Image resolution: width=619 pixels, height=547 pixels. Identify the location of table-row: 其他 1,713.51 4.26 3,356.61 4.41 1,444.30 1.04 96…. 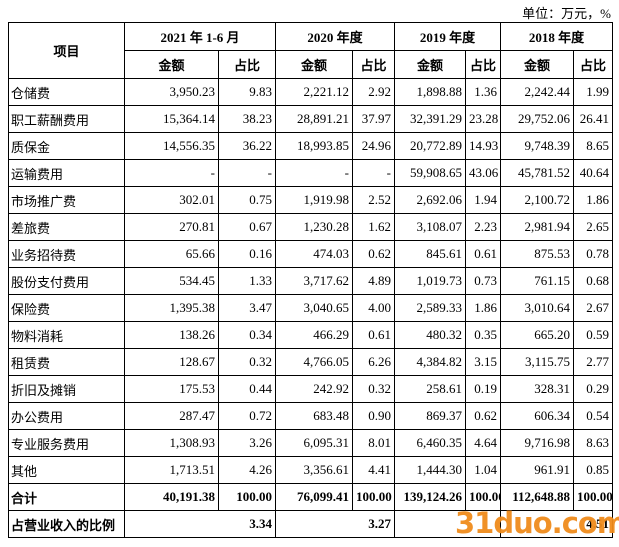
(311, 470).